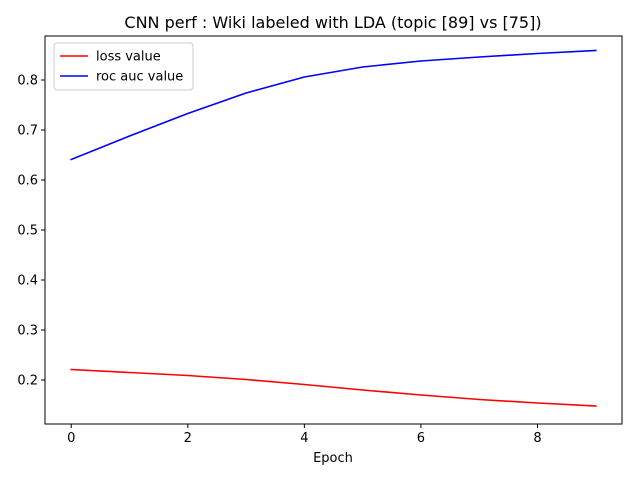 The height and width of the screenshot is (480, 640). I want to click on x-axis-label: Epoch, so click(333, 458).